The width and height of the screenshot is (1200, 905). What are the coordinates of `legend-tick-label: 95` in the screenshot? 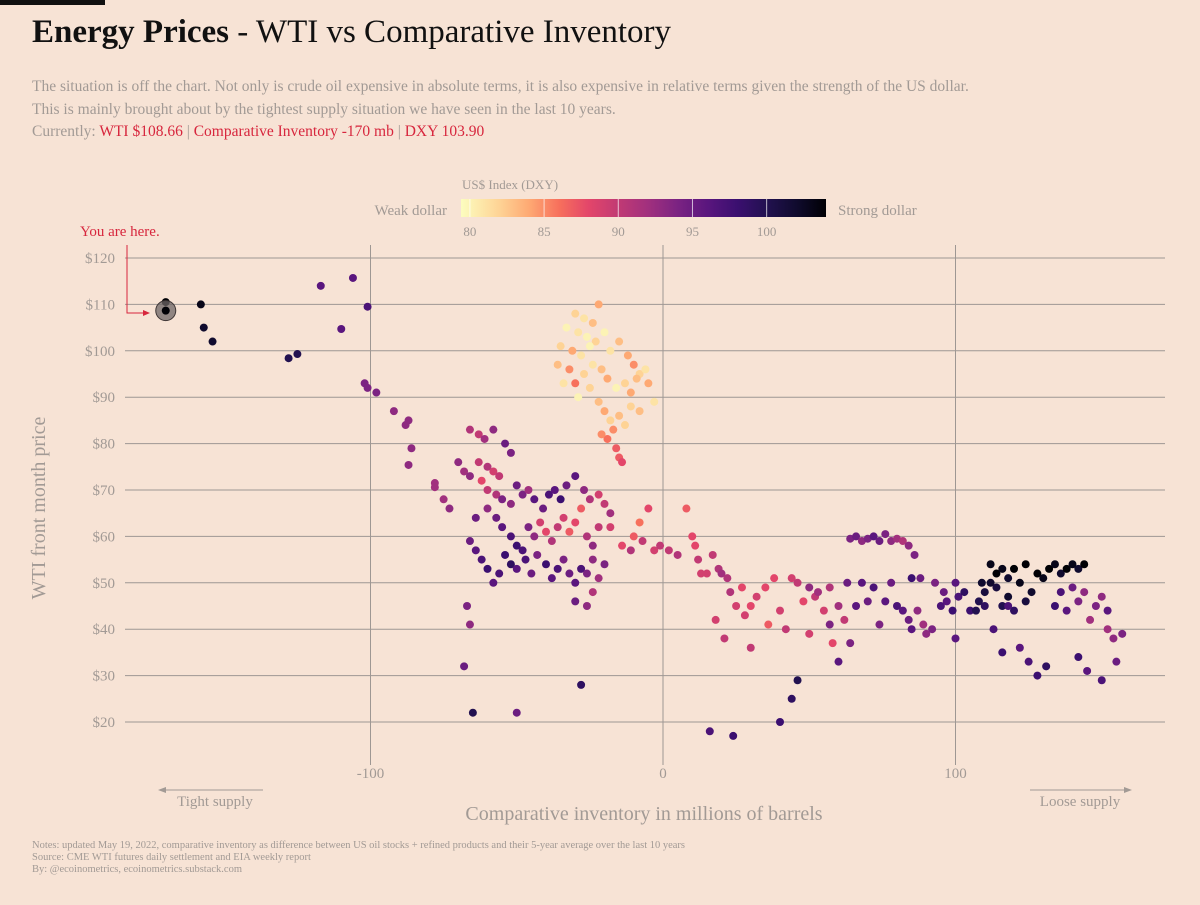 It's located at (692, 231).